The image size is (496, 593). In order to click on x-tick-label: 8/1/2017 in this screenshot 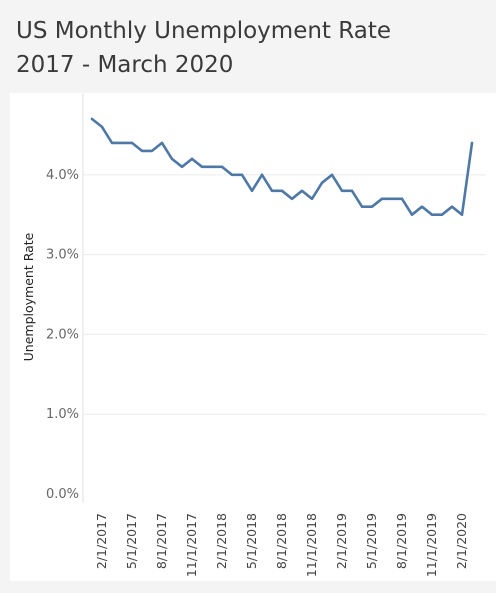, I will do `click(161, 541)`.